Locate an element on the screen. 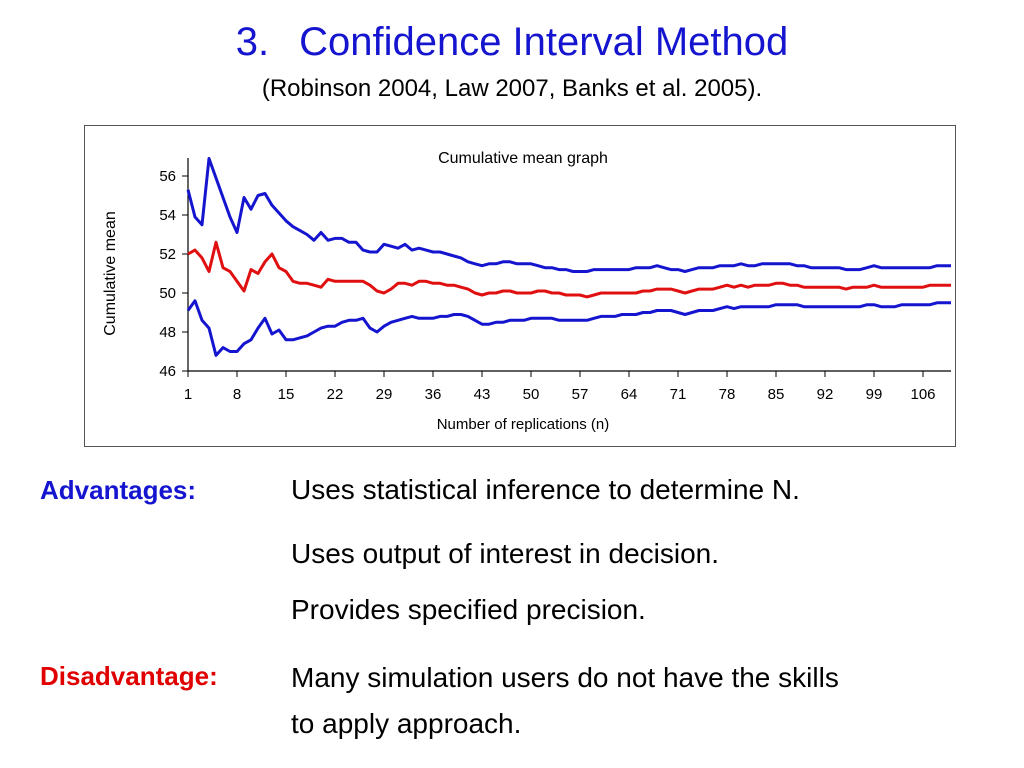 Image resolution: width=1024 pixels, height=768 pixels. x-tick-label: 29 is located at coordinates (384, 394).